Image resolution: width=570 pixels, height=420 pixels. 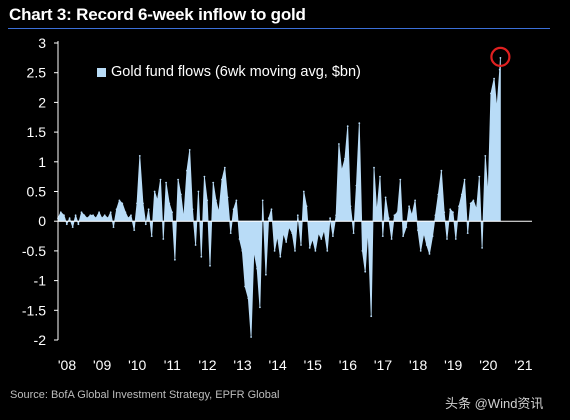 What do you see at coordinates (172, 365) in the screenshot?
I see `x-tick-label: '11` at bounding box center [172, 365].